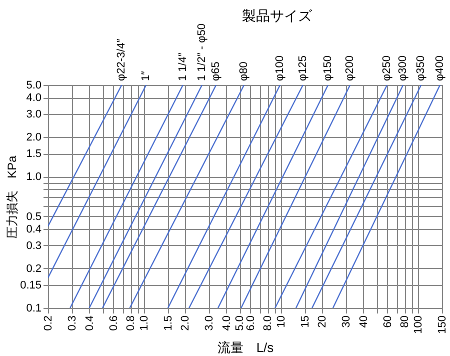  What do you see at coordinates (34, 177) in the screenshot?
I see `y-tick-label: 1.0` at bounding box center [34, 177].